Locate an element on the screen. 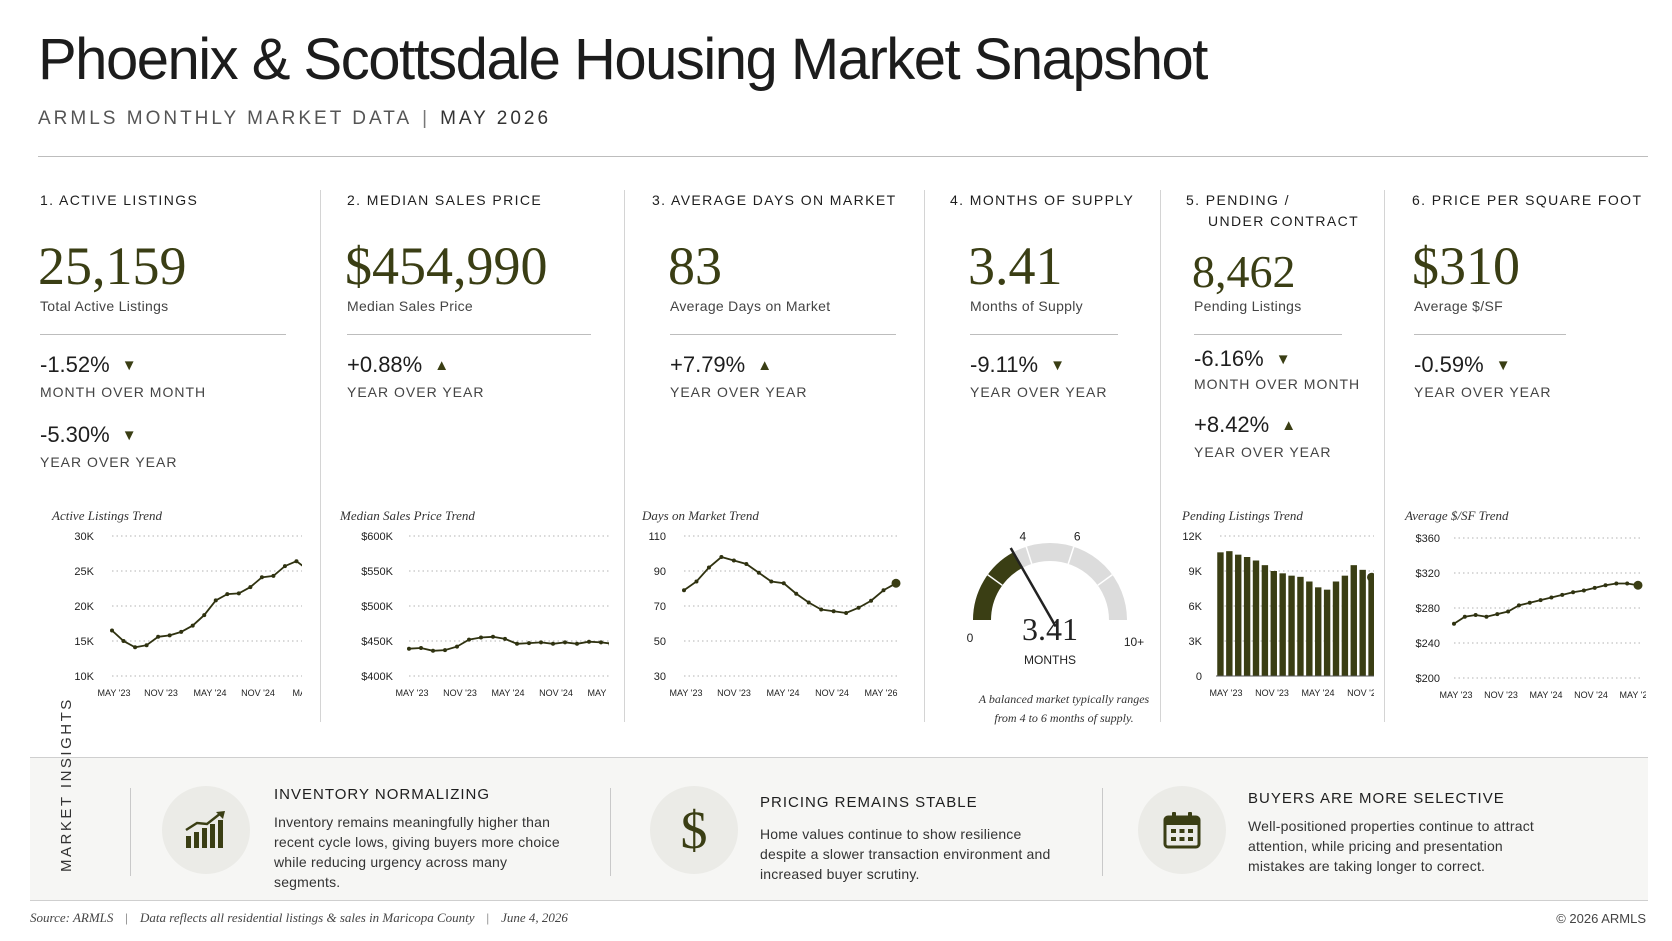 This screenshot has height=941, width=1672. y-tick-label: $320 is located at coordinates (1428, 574).